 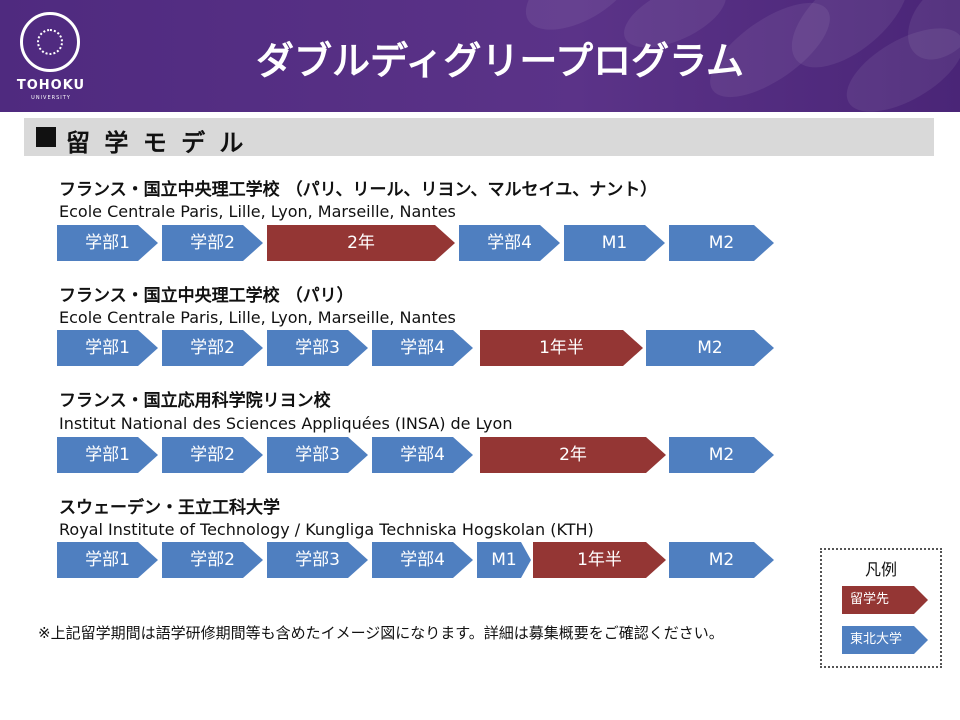 What do you see at coordinates (206, 296) in the screenshot?
I see `program-title: フランス・国立中央理工学校 （パリ）` at bounding box center [206, 296].